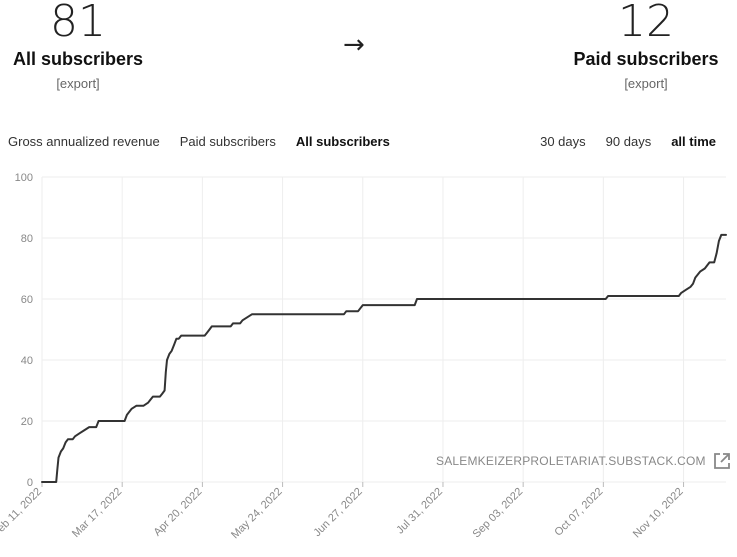 This screenshot has height=557, width=737. Describe the element at coordinates (563, 141) in the screenshot. I see `tab-30-days: 30 days` at that location.